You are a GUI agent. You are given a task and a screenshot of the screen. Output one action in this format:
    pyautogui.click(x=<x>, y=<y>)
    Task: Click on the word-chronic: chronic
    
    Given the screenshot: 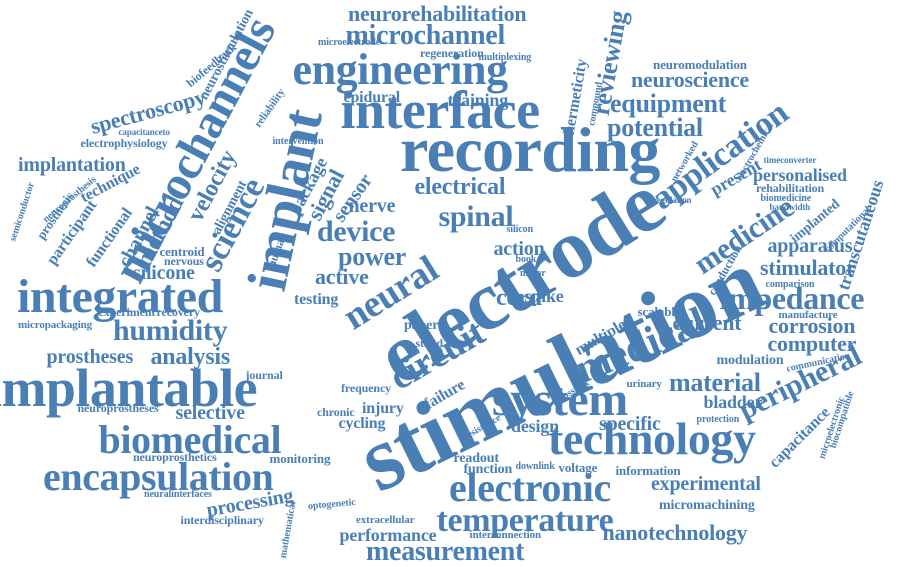 What is the action you would take?
    pyautogui.click(x=336, y=412)
    